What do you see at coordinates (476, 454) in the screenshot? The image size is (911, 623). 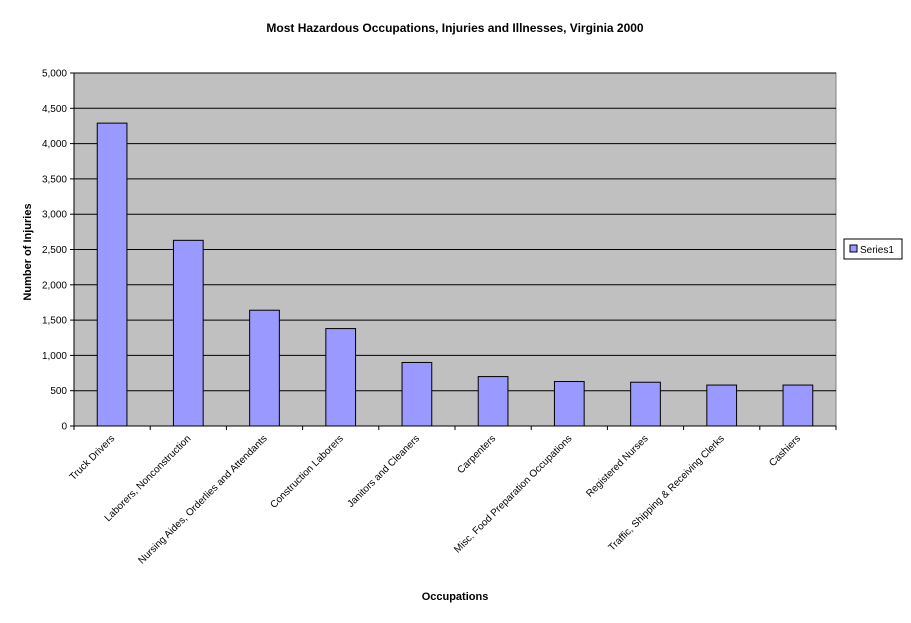 I see `x-tick-label: Carpenters` at bounding box center [476, 454].